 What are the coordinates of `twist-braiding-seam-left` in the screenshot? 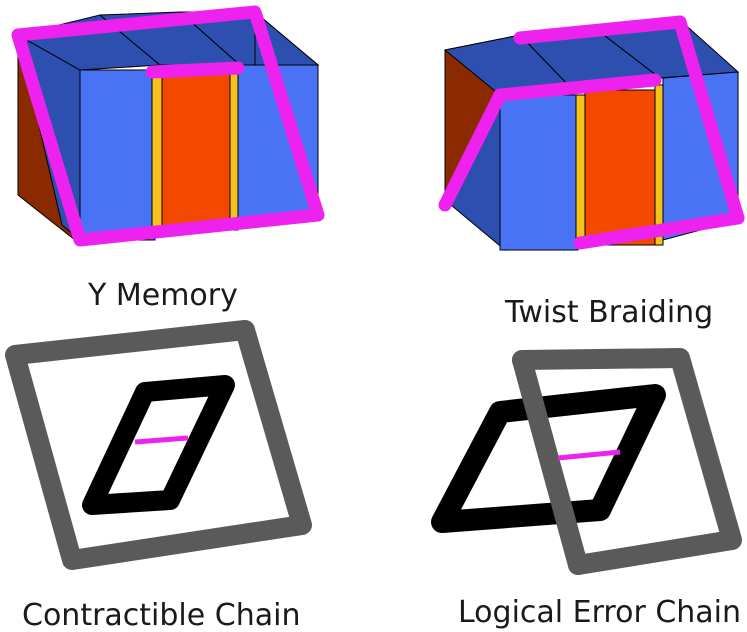 It's located at (580, 170).